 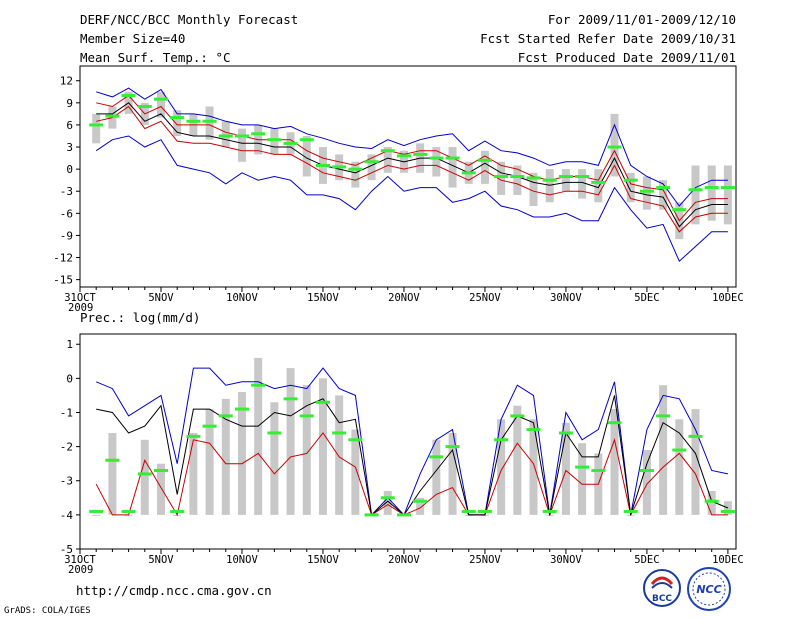 What do you see at coordinates (641, 19) in the screenshot?
I see `forecast-period: For 2009/11/01-2009/12/10` at bounding box center [641, 19].